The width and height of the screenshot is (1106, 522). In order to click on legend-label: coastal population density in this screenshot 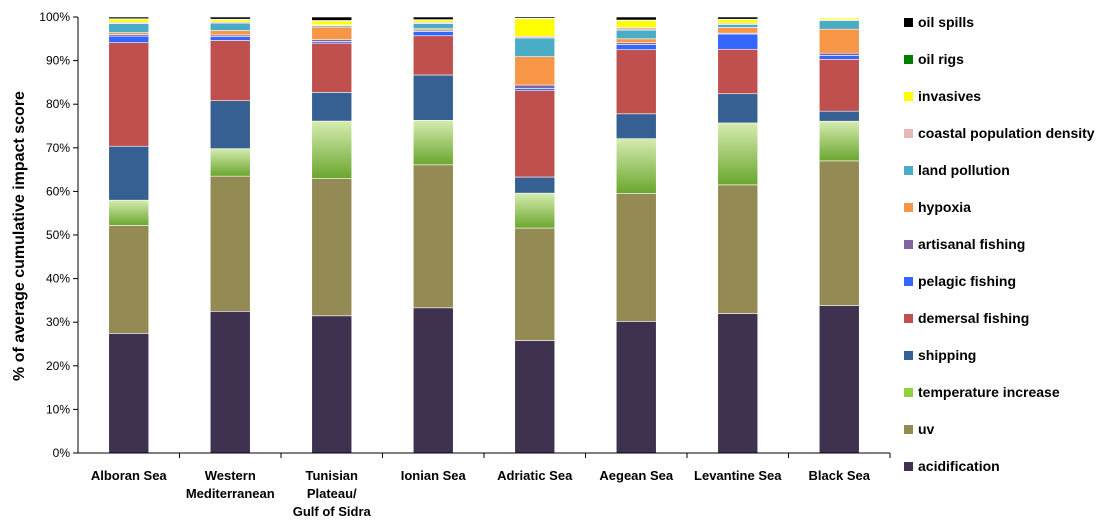, I will do `click(1006, 133)`.